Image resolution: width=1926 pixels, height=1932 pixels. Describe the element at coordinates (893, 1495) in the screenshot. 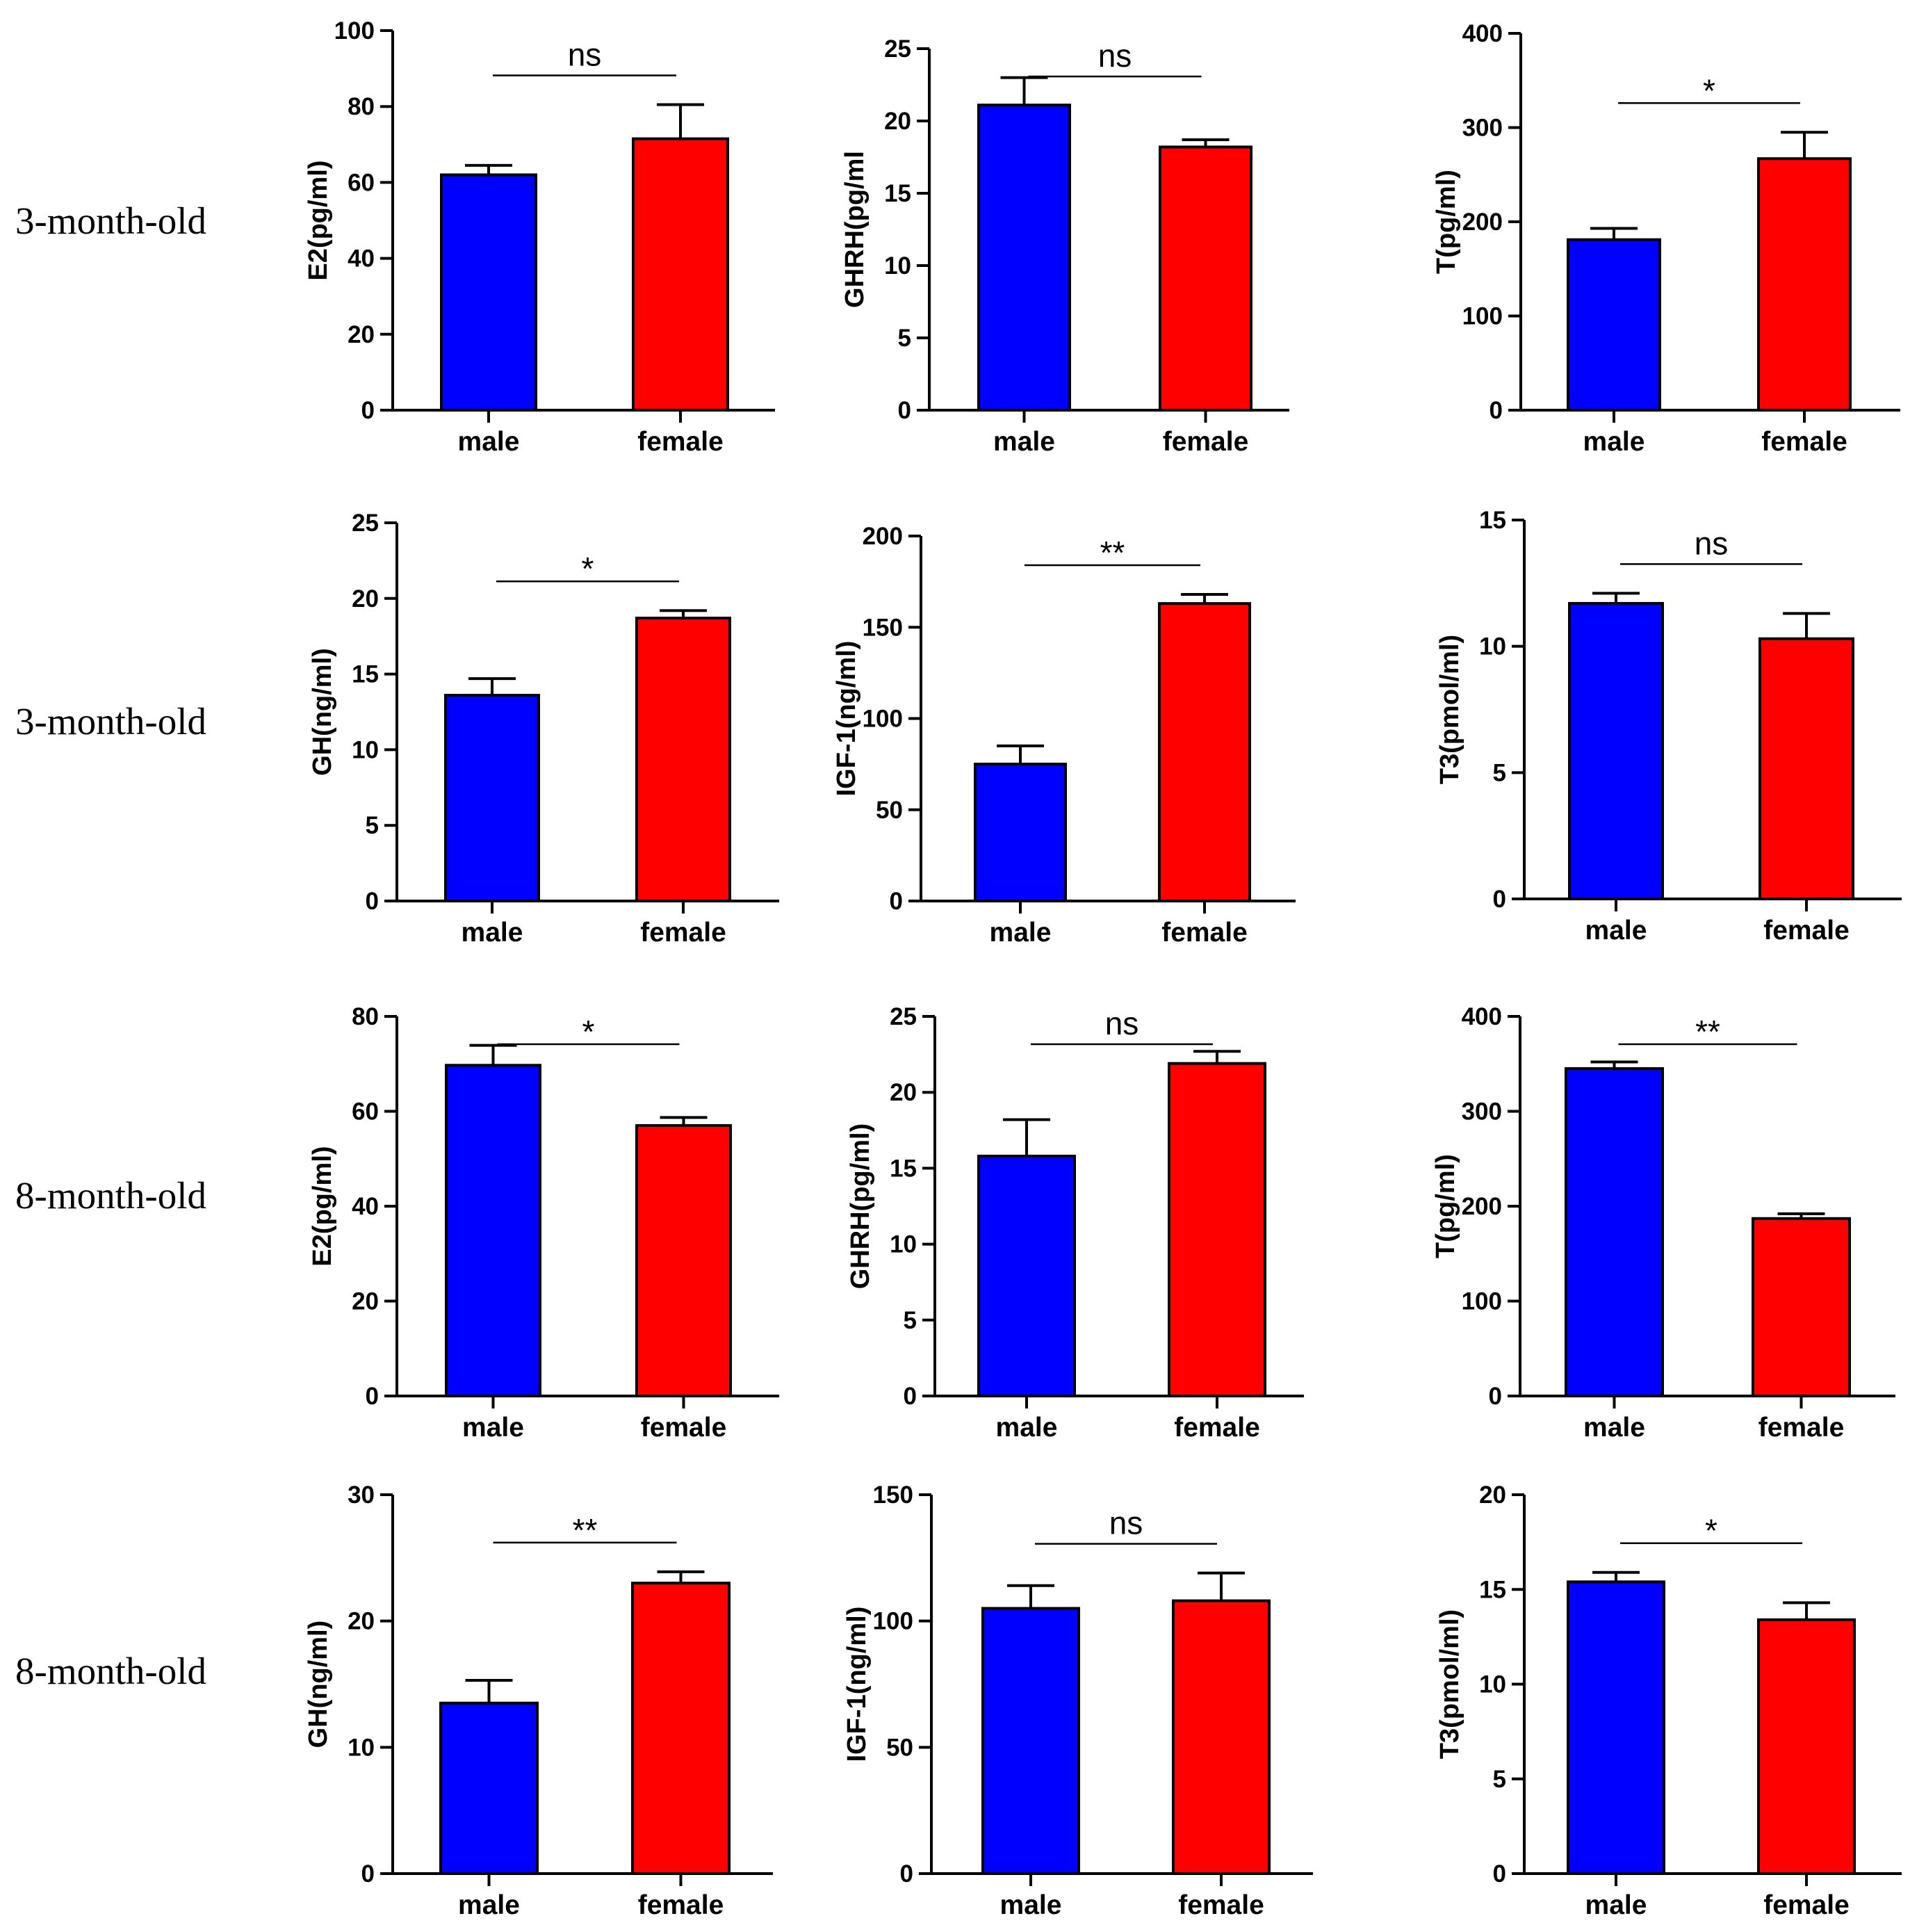

I see `y-tick-label: 150` at that location.